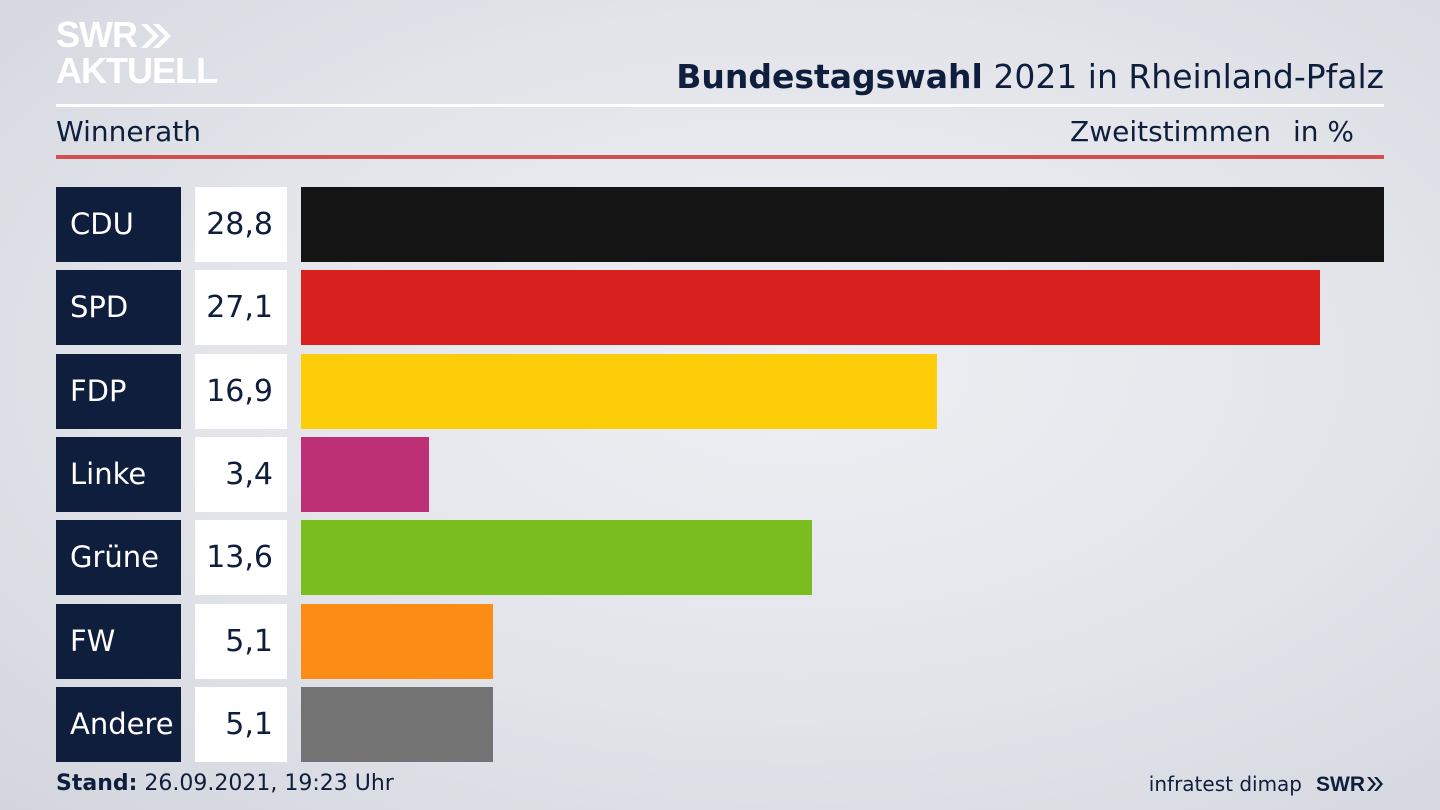 Image resolution: width=1440 pixels, height=810 pixels. I want to click on party-label: CDU, so click(118, 224).